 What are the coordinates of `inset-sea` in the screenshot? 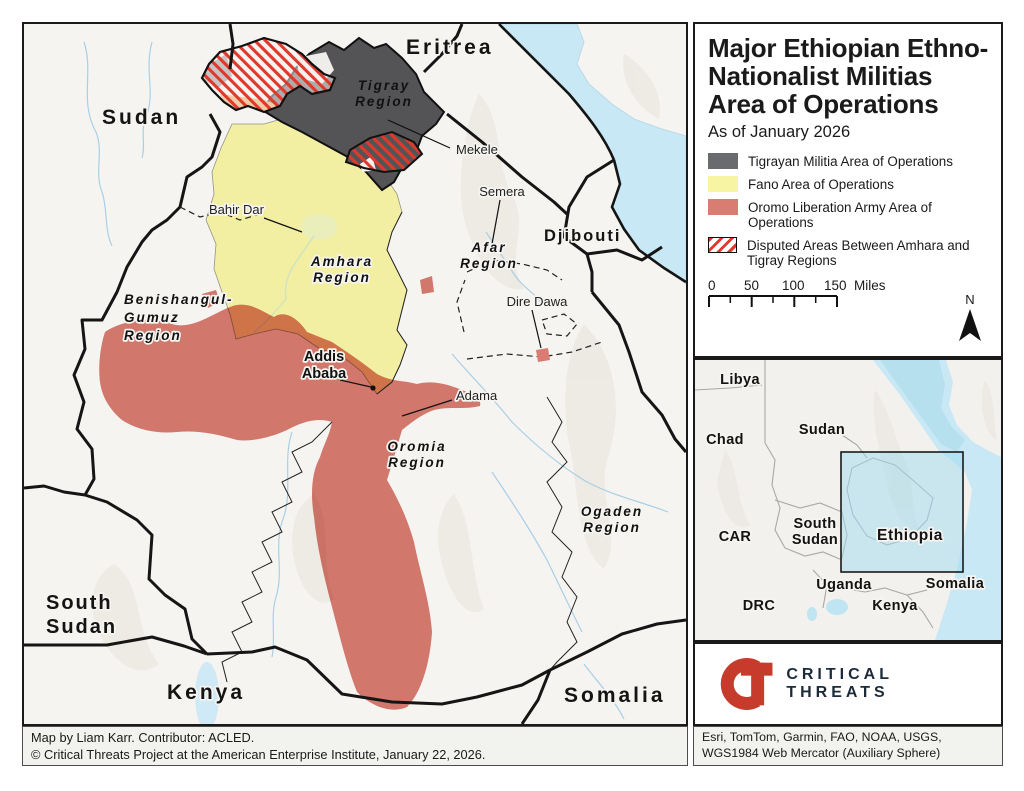 It's located at (937, 500).